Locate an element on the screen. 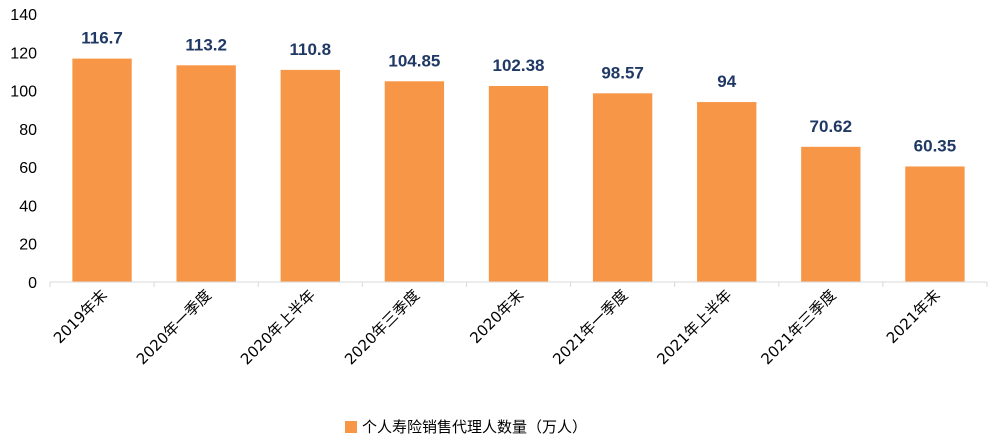 The height and width of the screenshot is (446, 997). x-tick-label: 2020年一季度 is located at coordinates (174, 327).